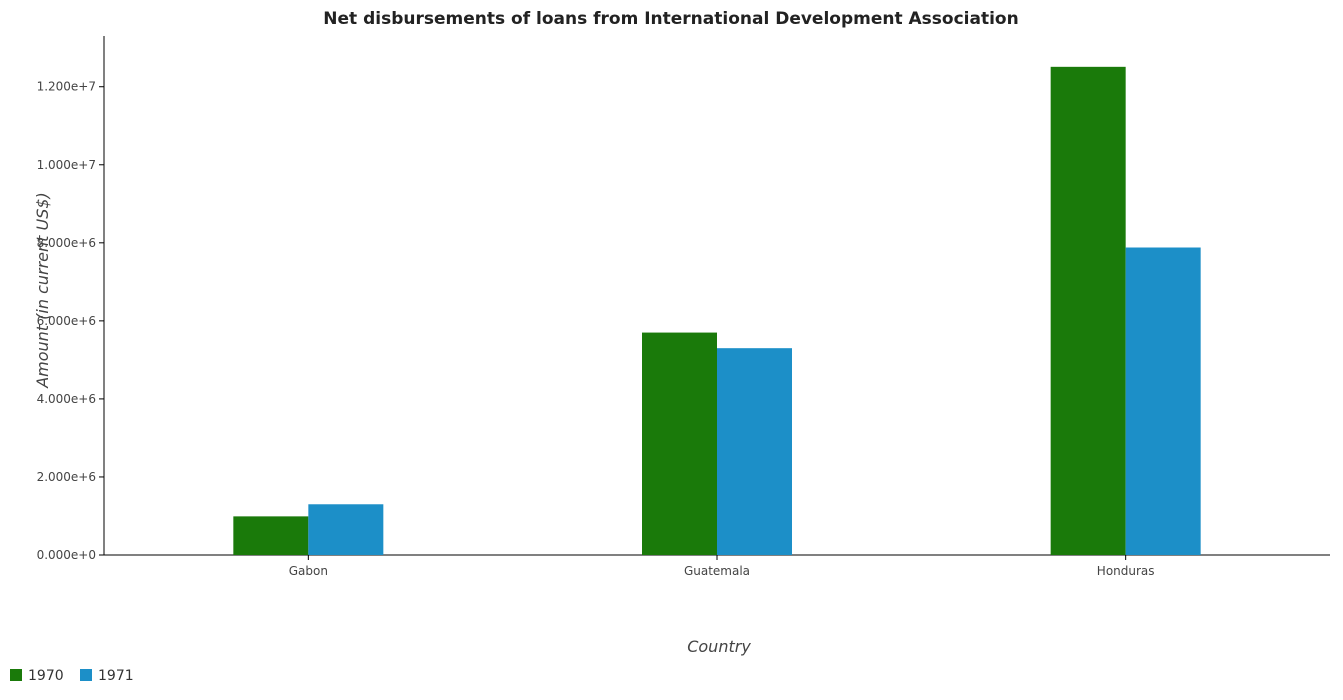 The height and width of the screenshot is (700, 1343). Describe the element at coordinates (66, 321) in the screenshot. I see `y-tick-label: 6.000e+6` at that location.